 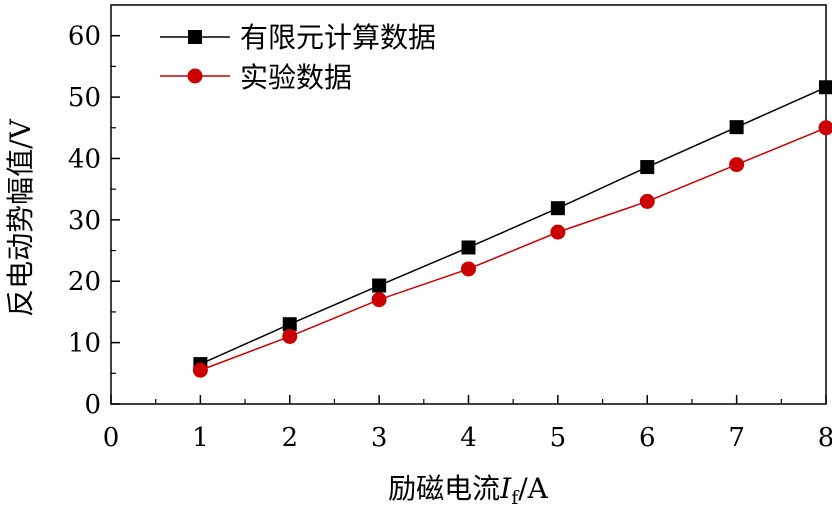 I want to click on y-tick-label: 40, so click(x=84, y=159).